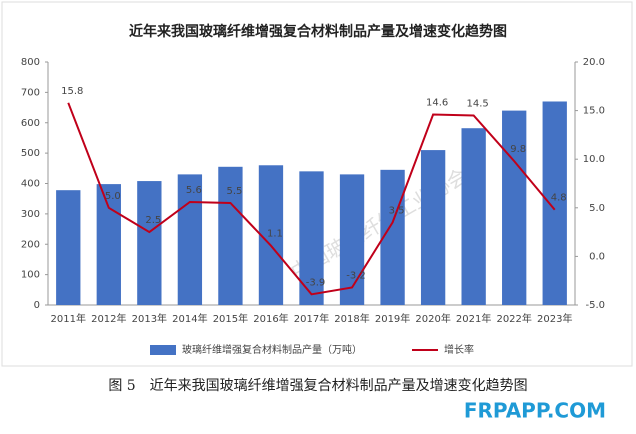 This screenshot has width=636, height=434. Describe the element at coordinates (230, 318) in the screenshot. I see `x-tick-label: 2015年` at that location.